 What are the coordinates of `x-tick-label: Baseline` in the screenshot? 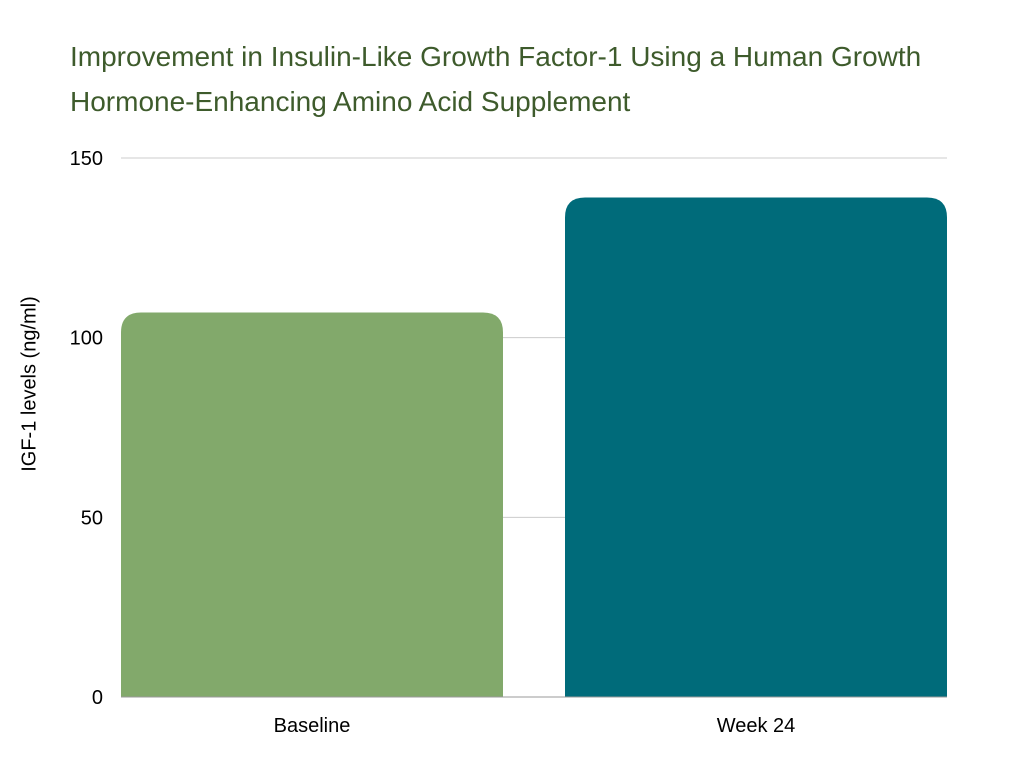 It's located at (312, 726).